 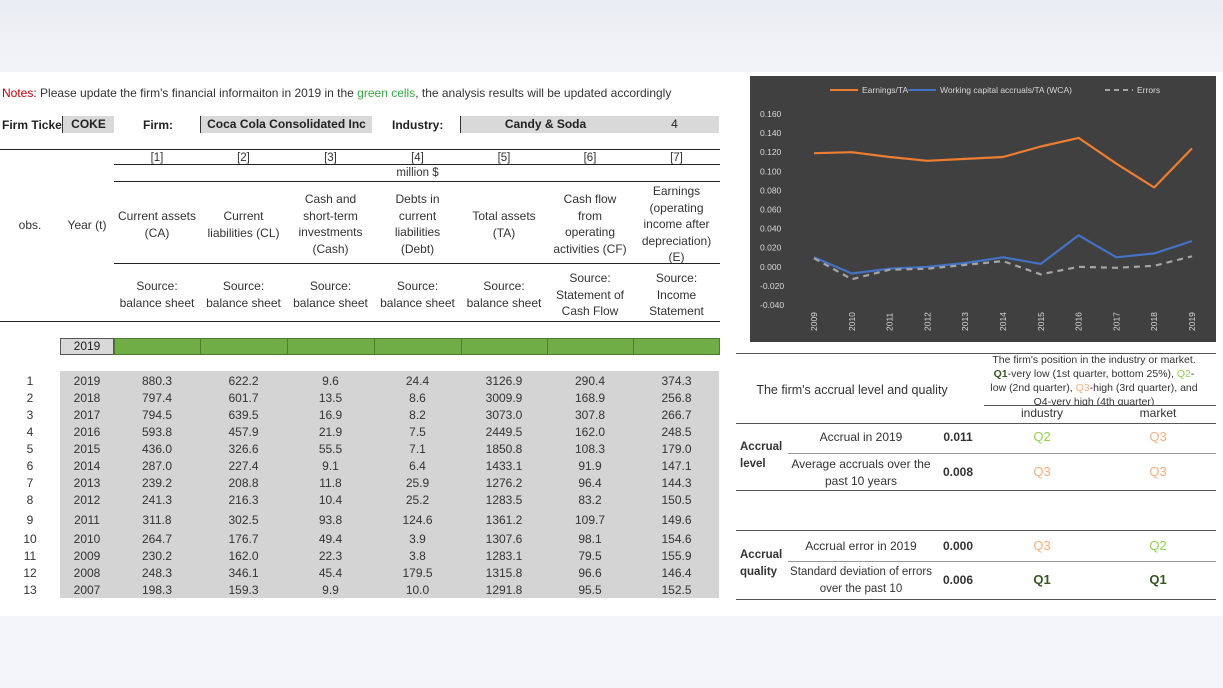 What do you see at coordinates (417, 181) in the screenshot?
I see `header-rule-unit` at bounding box center [417, 181].